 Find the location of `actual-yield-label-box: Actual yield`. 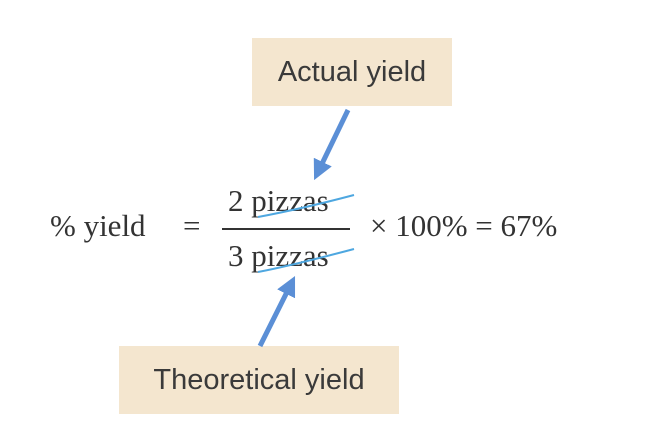

actual-yield-label-box: Actual yield is located at coordinates (352, 72).